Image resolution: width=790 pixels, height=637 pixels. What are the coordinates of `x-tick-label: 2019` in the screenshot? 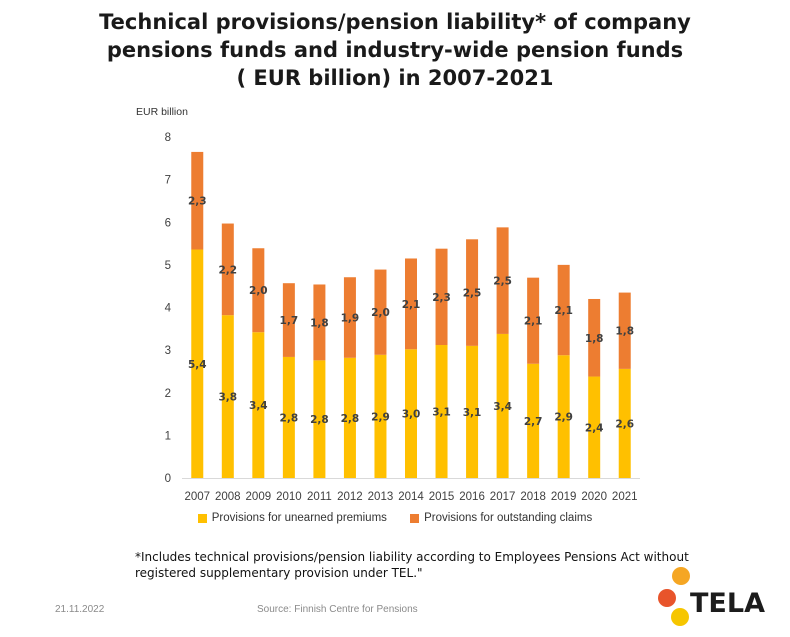 It's located at (564, 497).